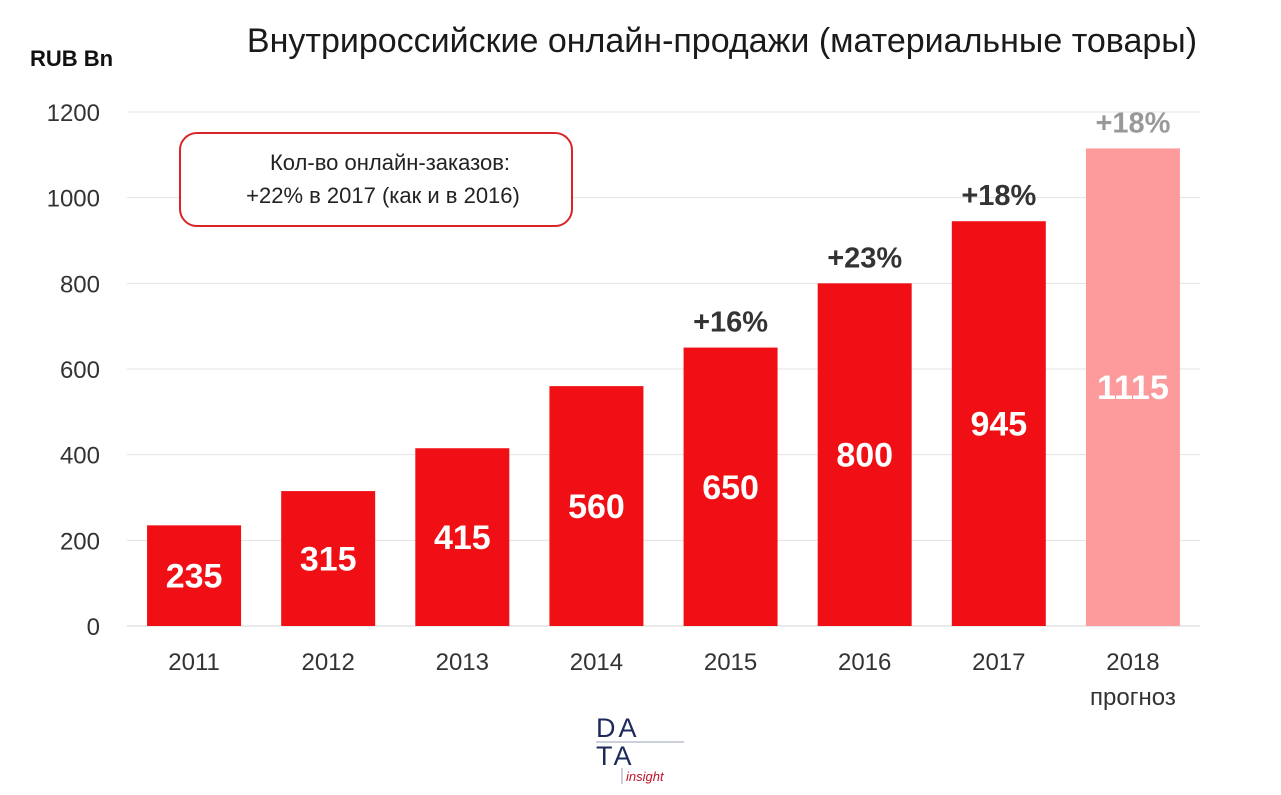 This screenshot has height=795, width=1281. Describe the element at coordinates (73, 199) in the screenshot. I see `y-tick-label: 1000` at that location.